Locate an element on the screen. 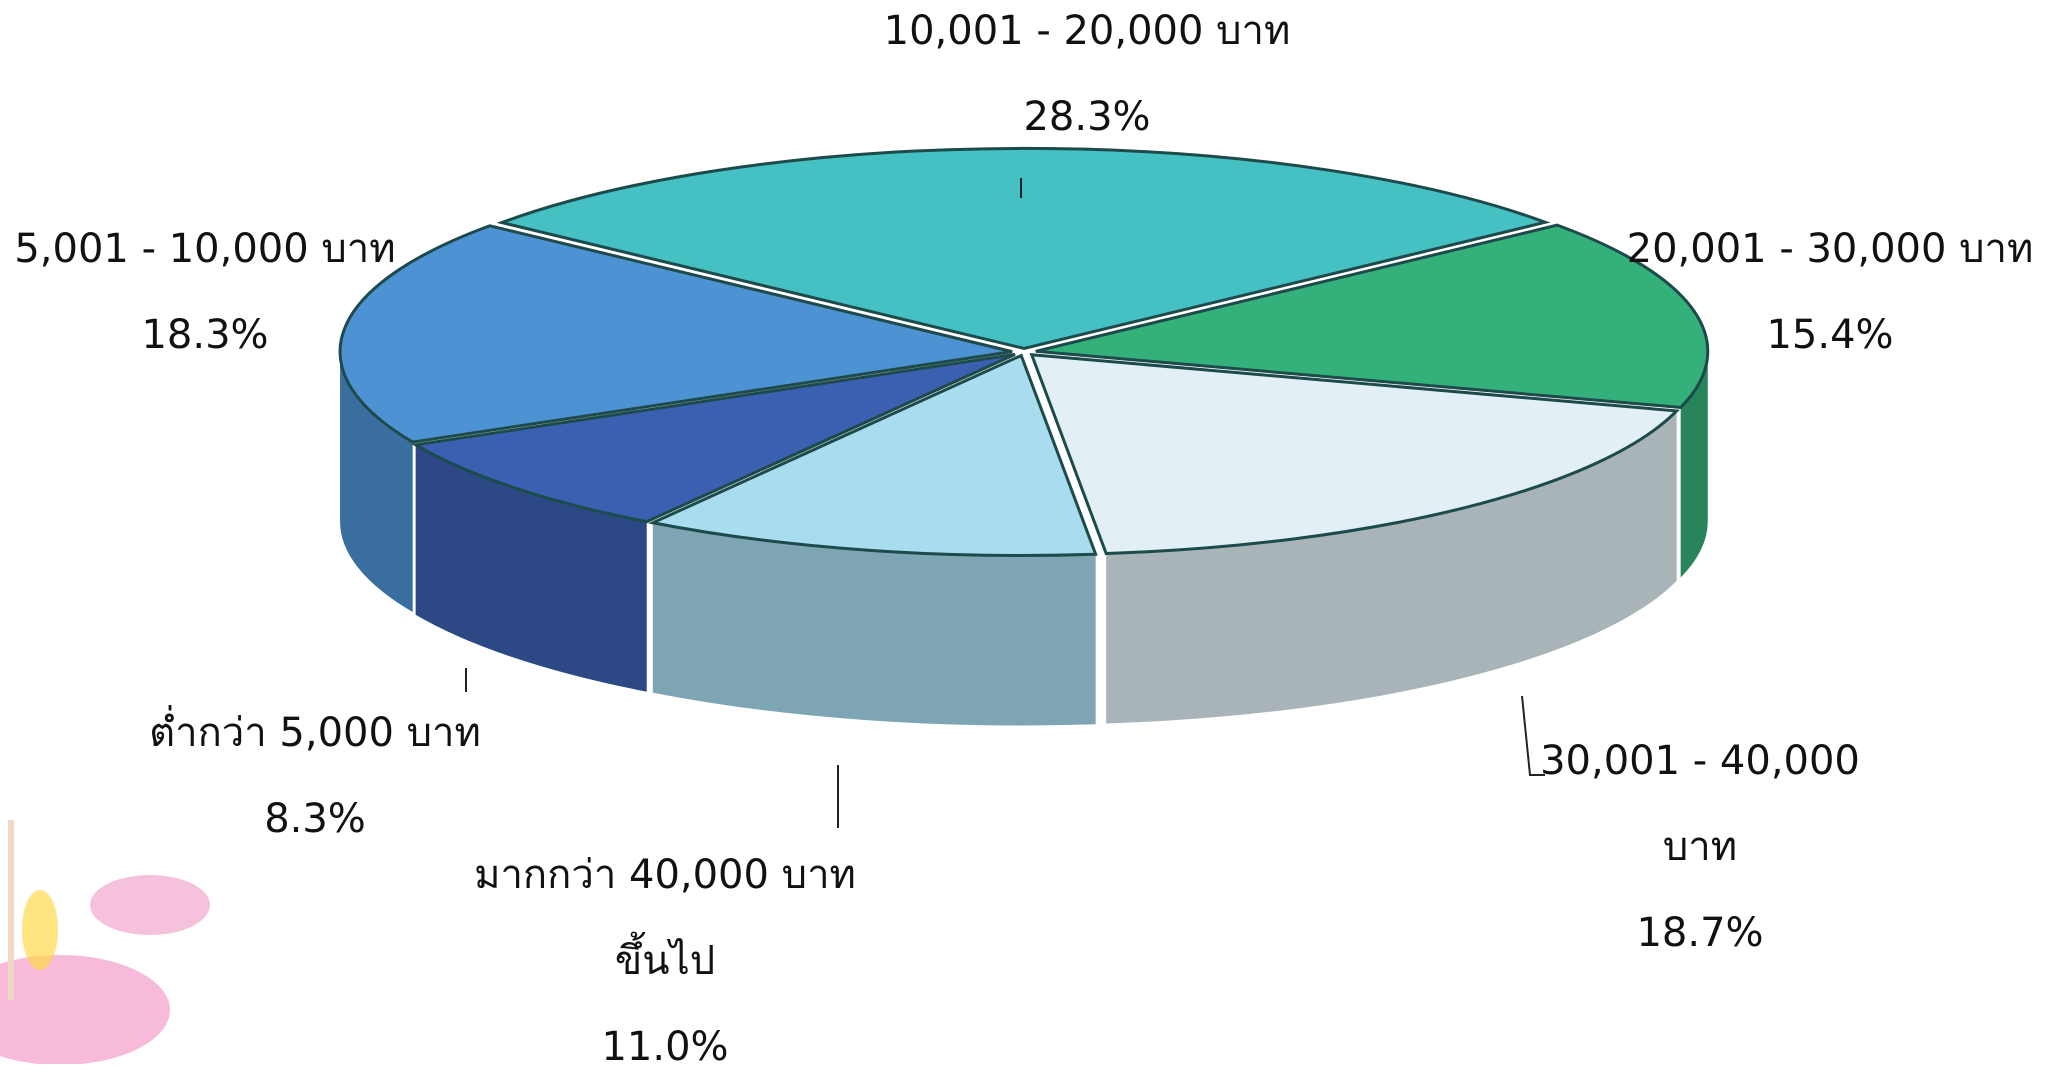  value-label: 11.0% is located at coordinates (665, 1047).